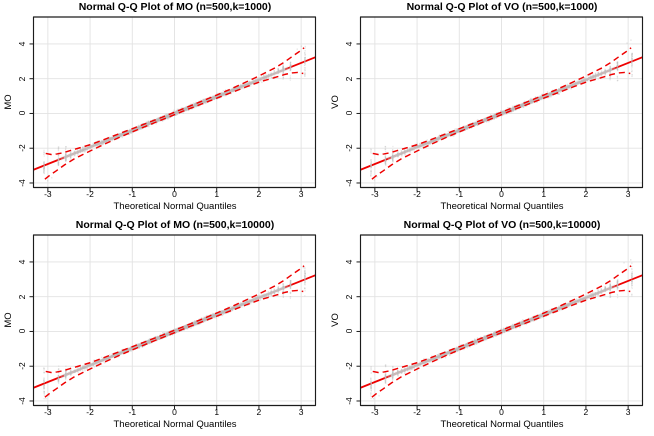 The width and height of the screenshot is (654, 436). Describe the element at coordinates (175, 7) in the screenshot. I see `panel-title: Normal Q-Q Plot of MO (n=500,k=1000)` at that location.